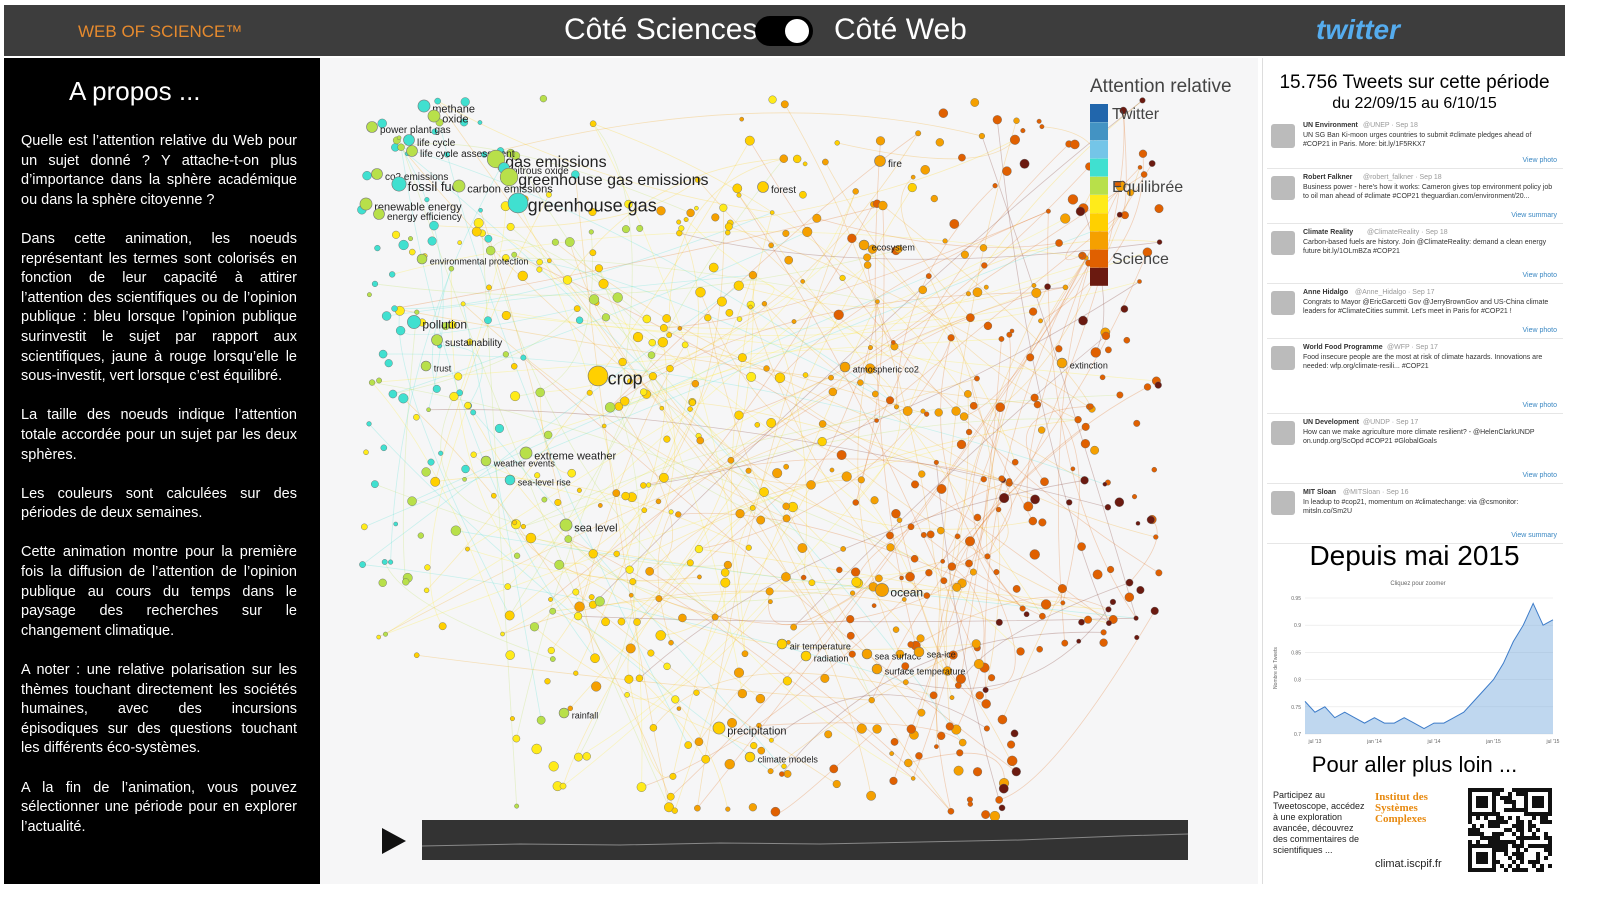 Image resolution: width=1597 pixels, height=902 pixels. Describe the element at coordinates (1358, 29) in the screenshot. I see `twitter-logo: twitter` at that location.